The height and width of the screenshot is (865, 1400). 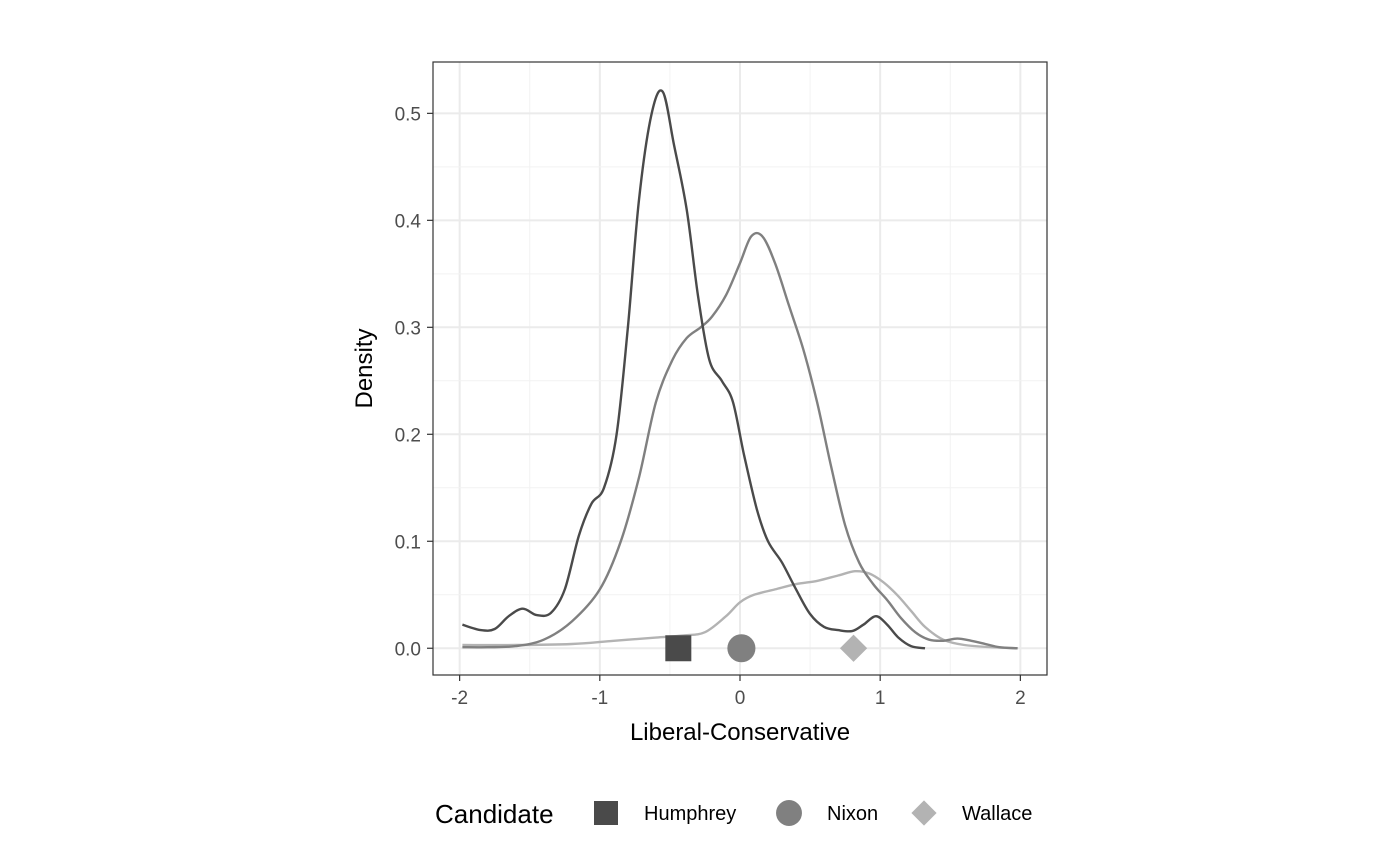 What do you see at coordinates (408, 649) in the screenshot?
I see `y-tick-label: 0.0` at bounding box center [408, 649].